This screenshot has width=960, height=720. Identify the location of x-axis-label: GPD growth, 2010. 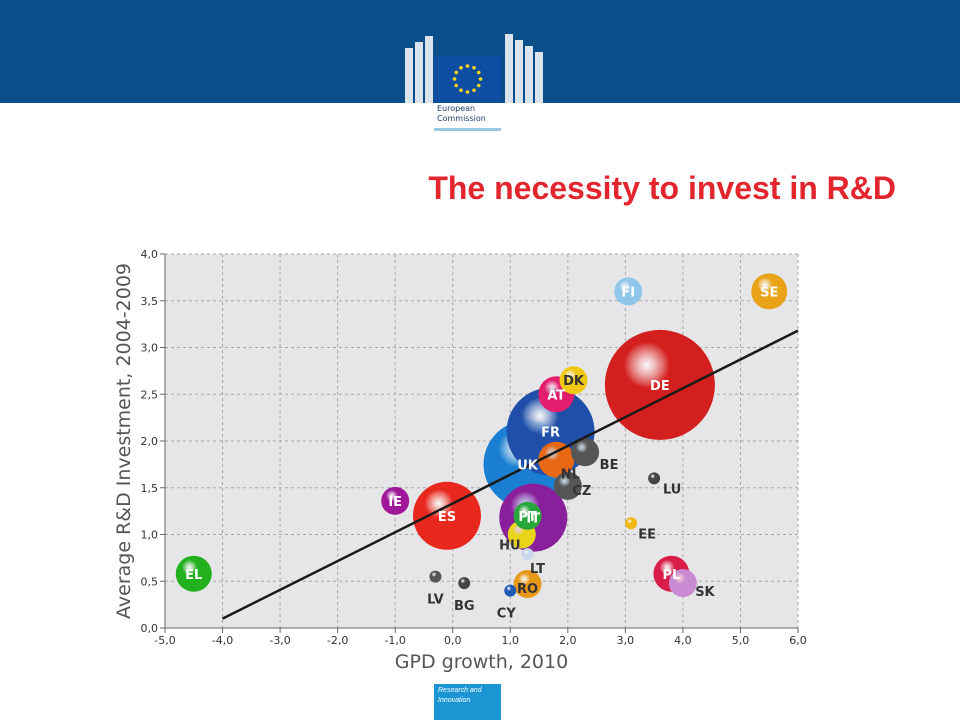
(481, 661).